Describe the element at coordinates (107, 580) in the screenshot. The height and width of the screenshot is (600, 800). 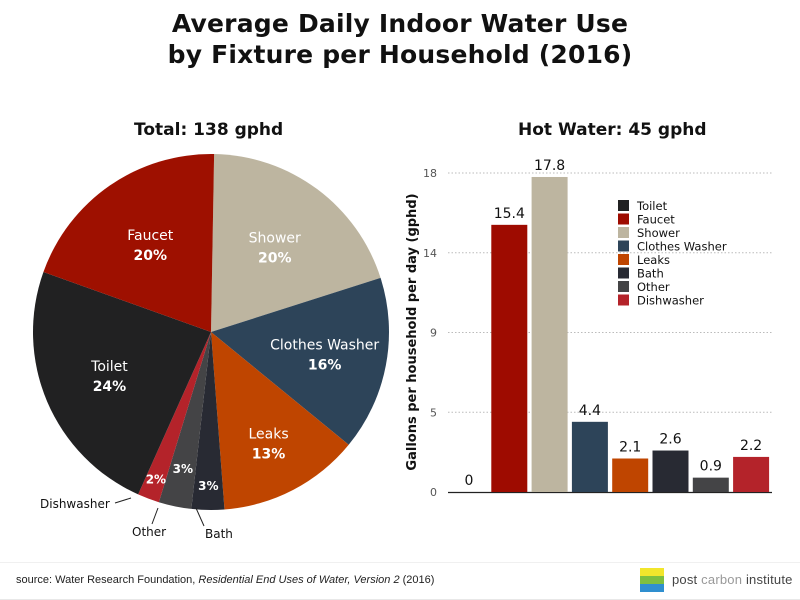
I see `source-prefix: source: Water Research Foundation,` at that location.